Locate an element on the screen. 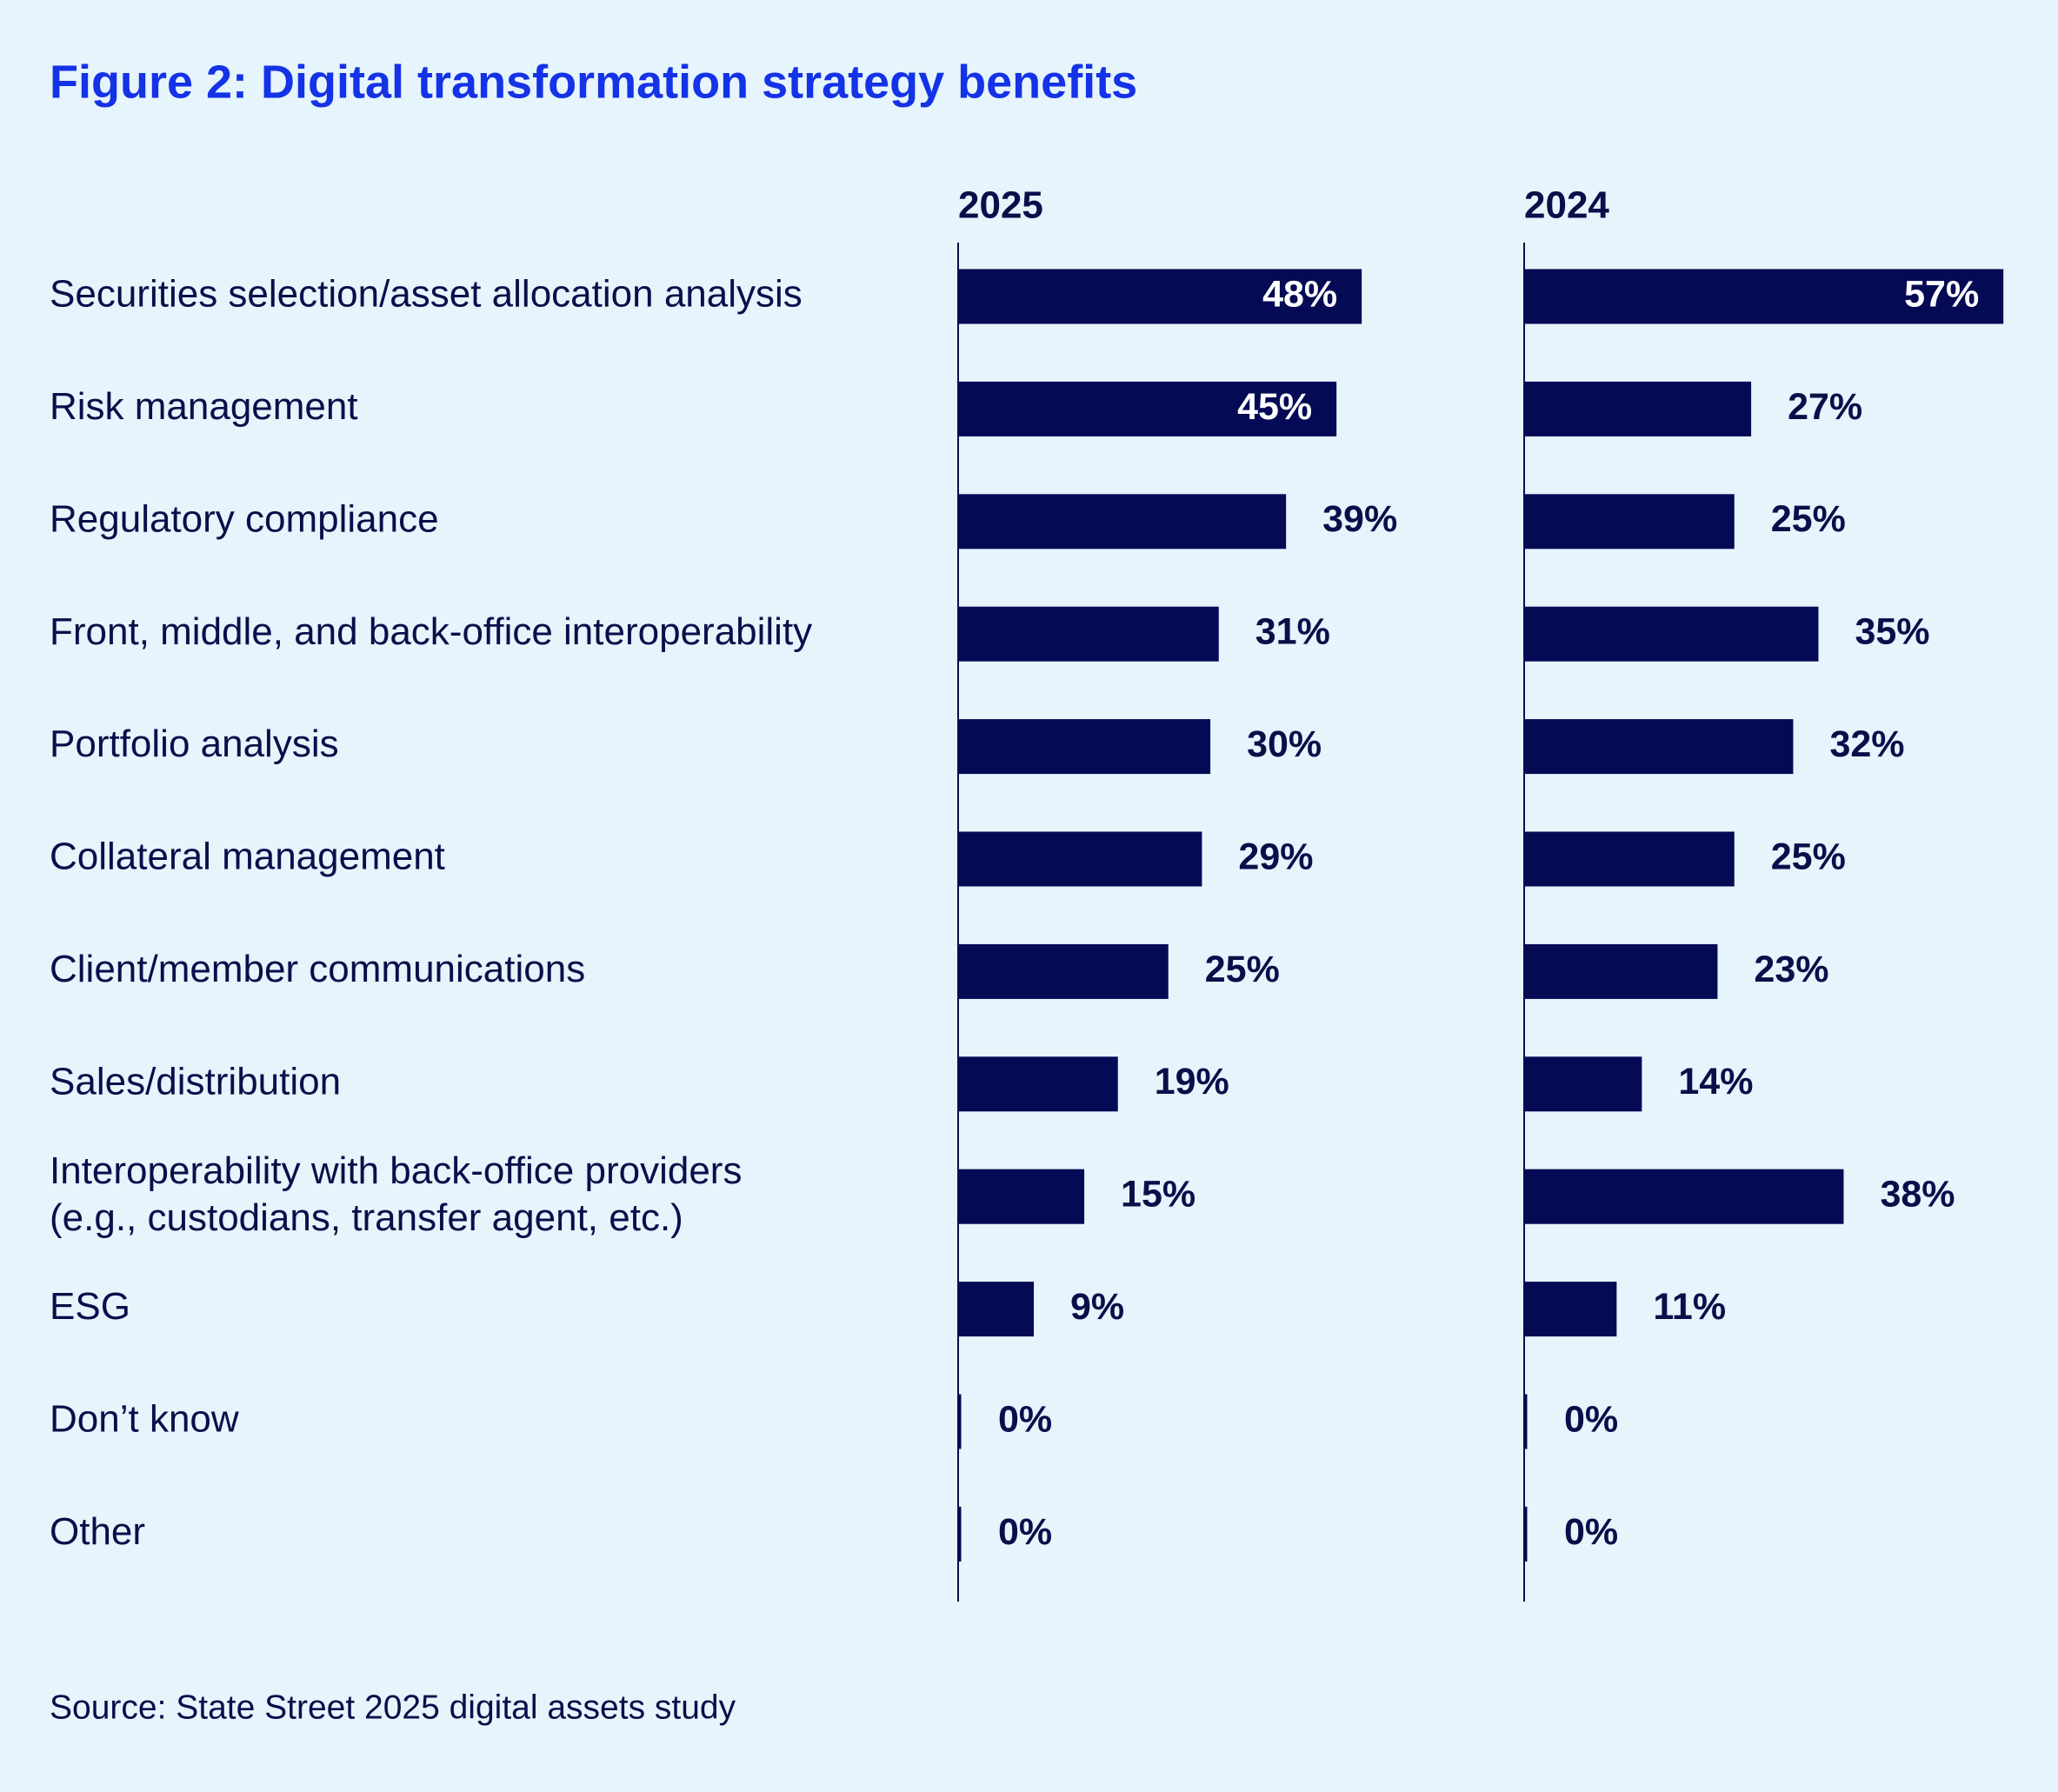 This screenshot has height=1792, width=2058. value-label: 35% is located at coordinates (1892, 632).